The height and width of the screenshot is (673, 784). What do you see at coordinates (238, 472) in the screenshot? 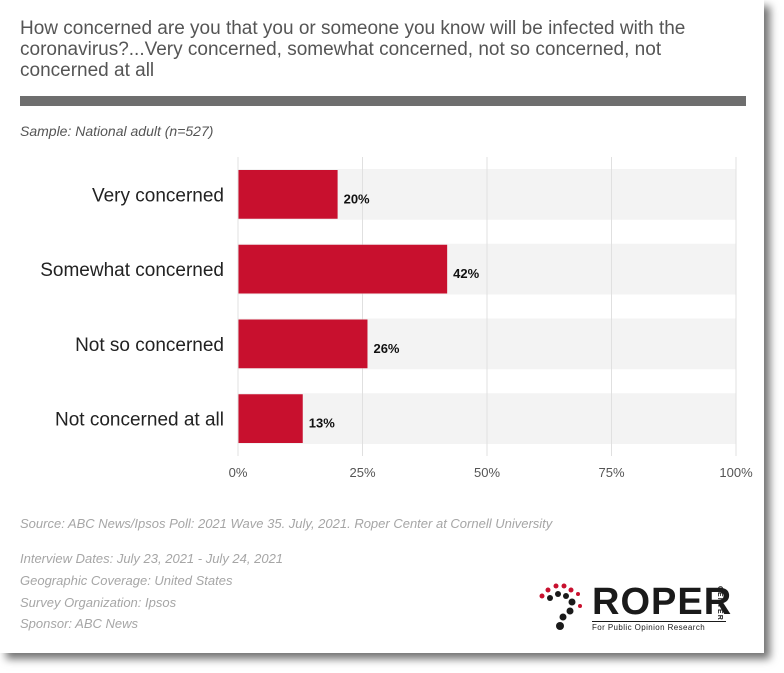
I see `x-tick-label: 0%` at bounding box center [238, 472].